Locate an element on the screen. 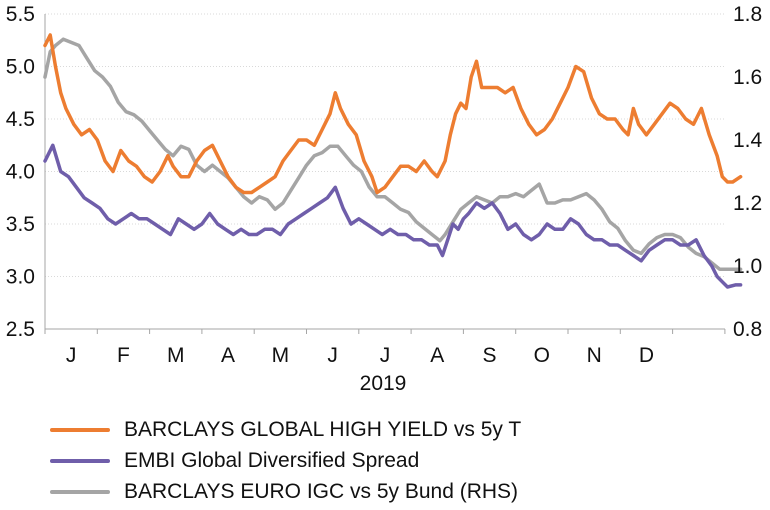  x-axis-label: 2019 is located at coordinates (383, 383).